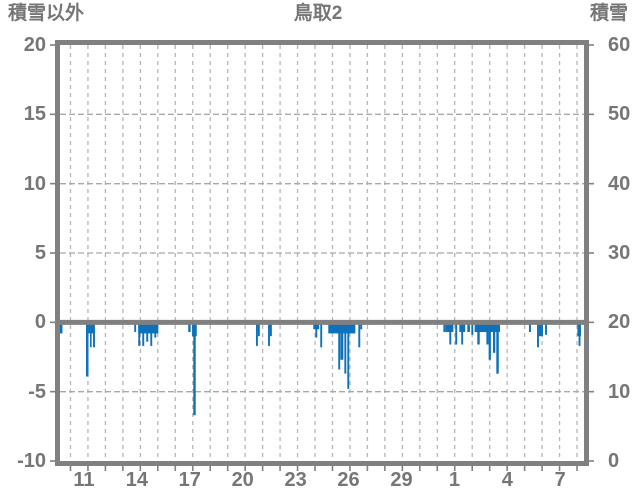  What do you see at coordinates (34, 183) in the screenshot?
I see `y-left-label: 10` at bounding box center [34, 183].